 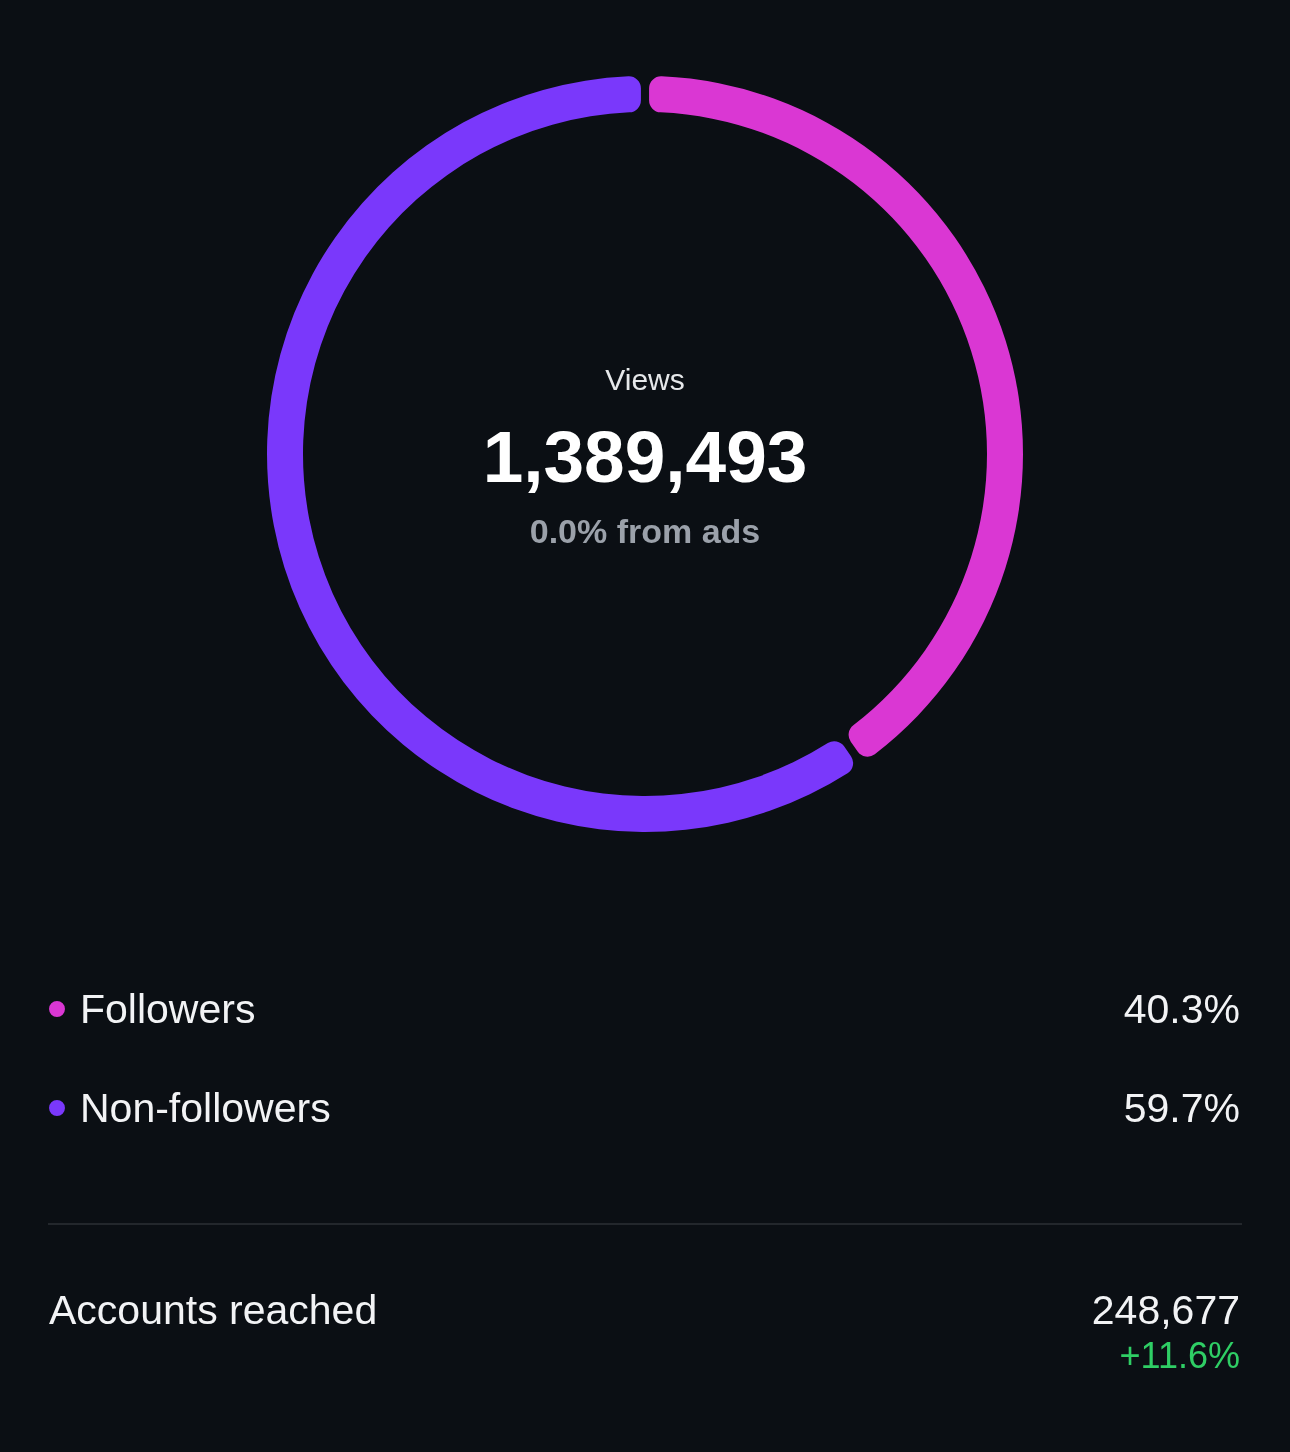 What do you see at coordinates (645, 531) in the screenshot?
I see `text: 0.0% from ads` at bounding box center [645, 531].